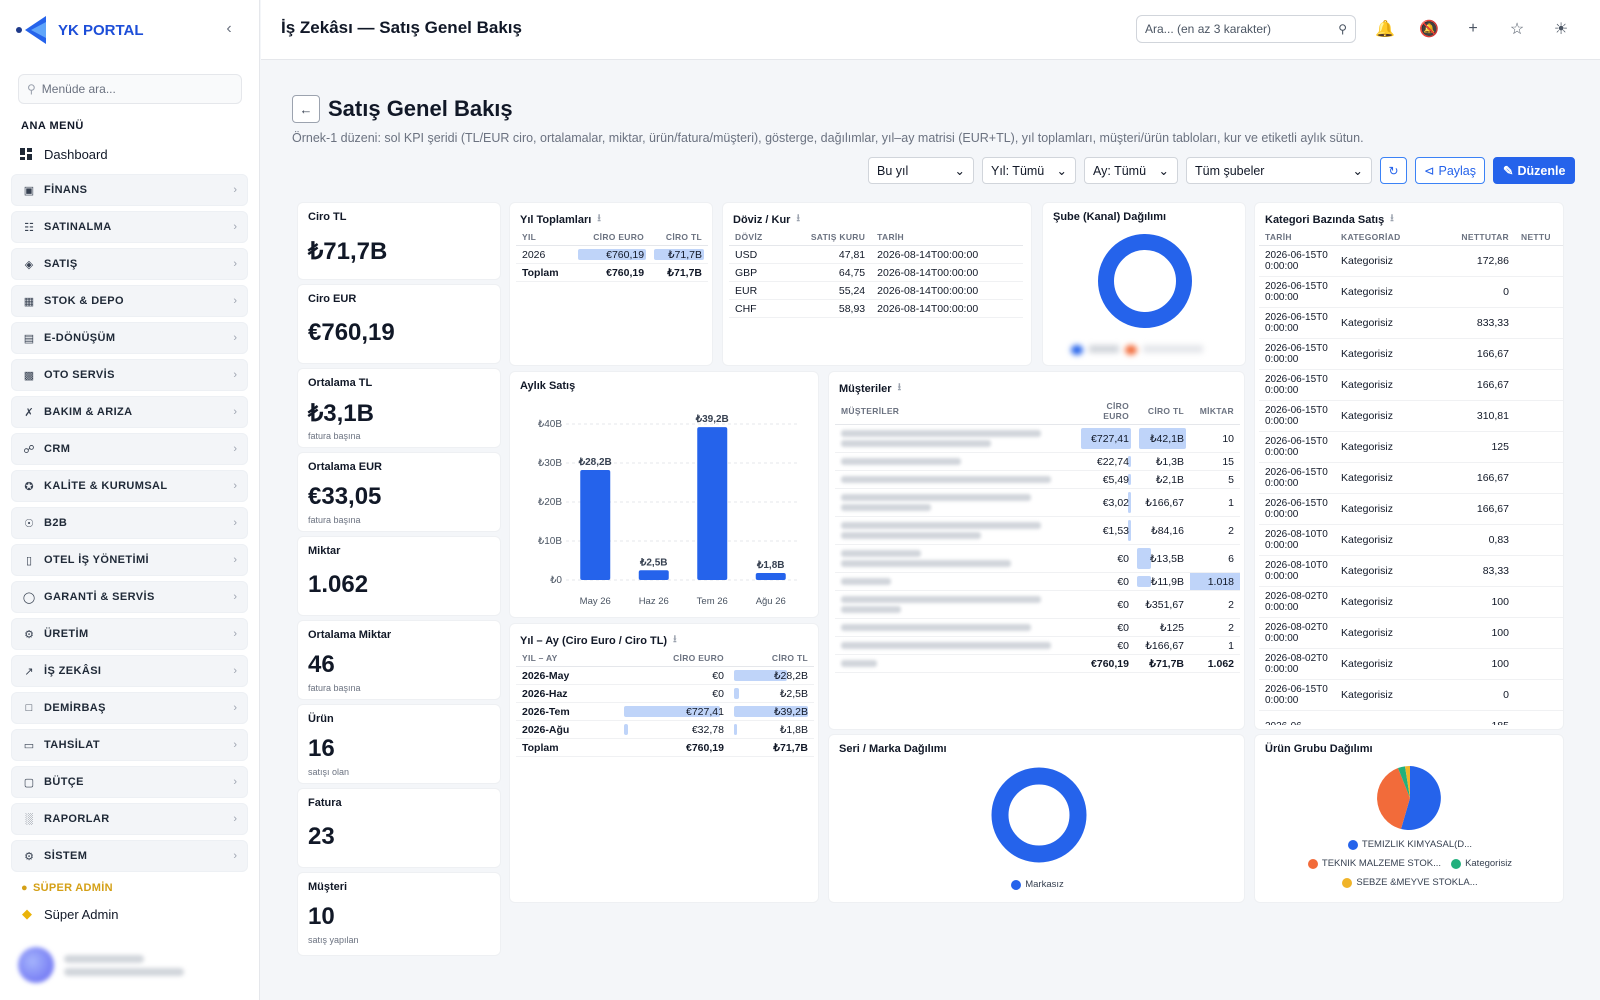 This screenshot has height=1000, width=1600. Describe the element at coordinates (132, 154) in the screenshot. I see `sidebar-item-dashboard: Dashboard` at that location.